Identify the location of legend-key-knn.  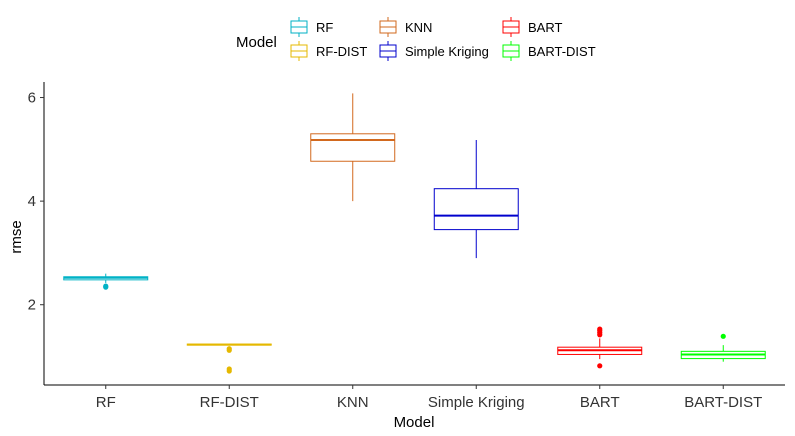
(388, 27).